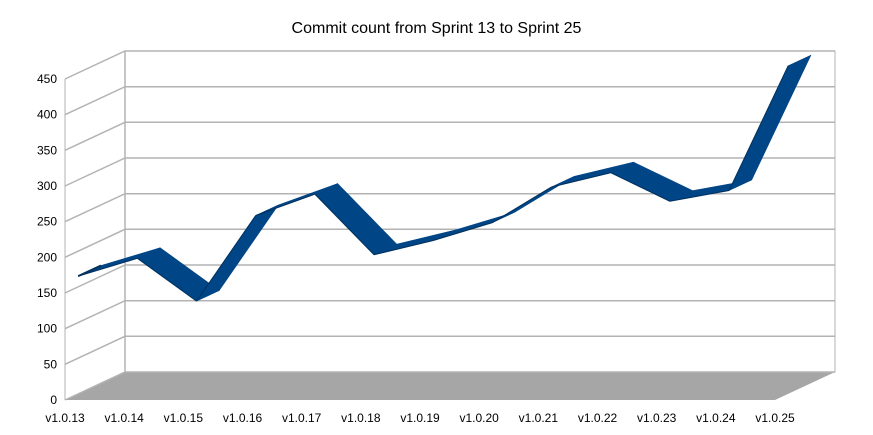 The image size is (873, 435). What do you see at coordinates (53, 400) in the screenshot?
I see `y-tick-label: 0` at bounding box center [53, 400].